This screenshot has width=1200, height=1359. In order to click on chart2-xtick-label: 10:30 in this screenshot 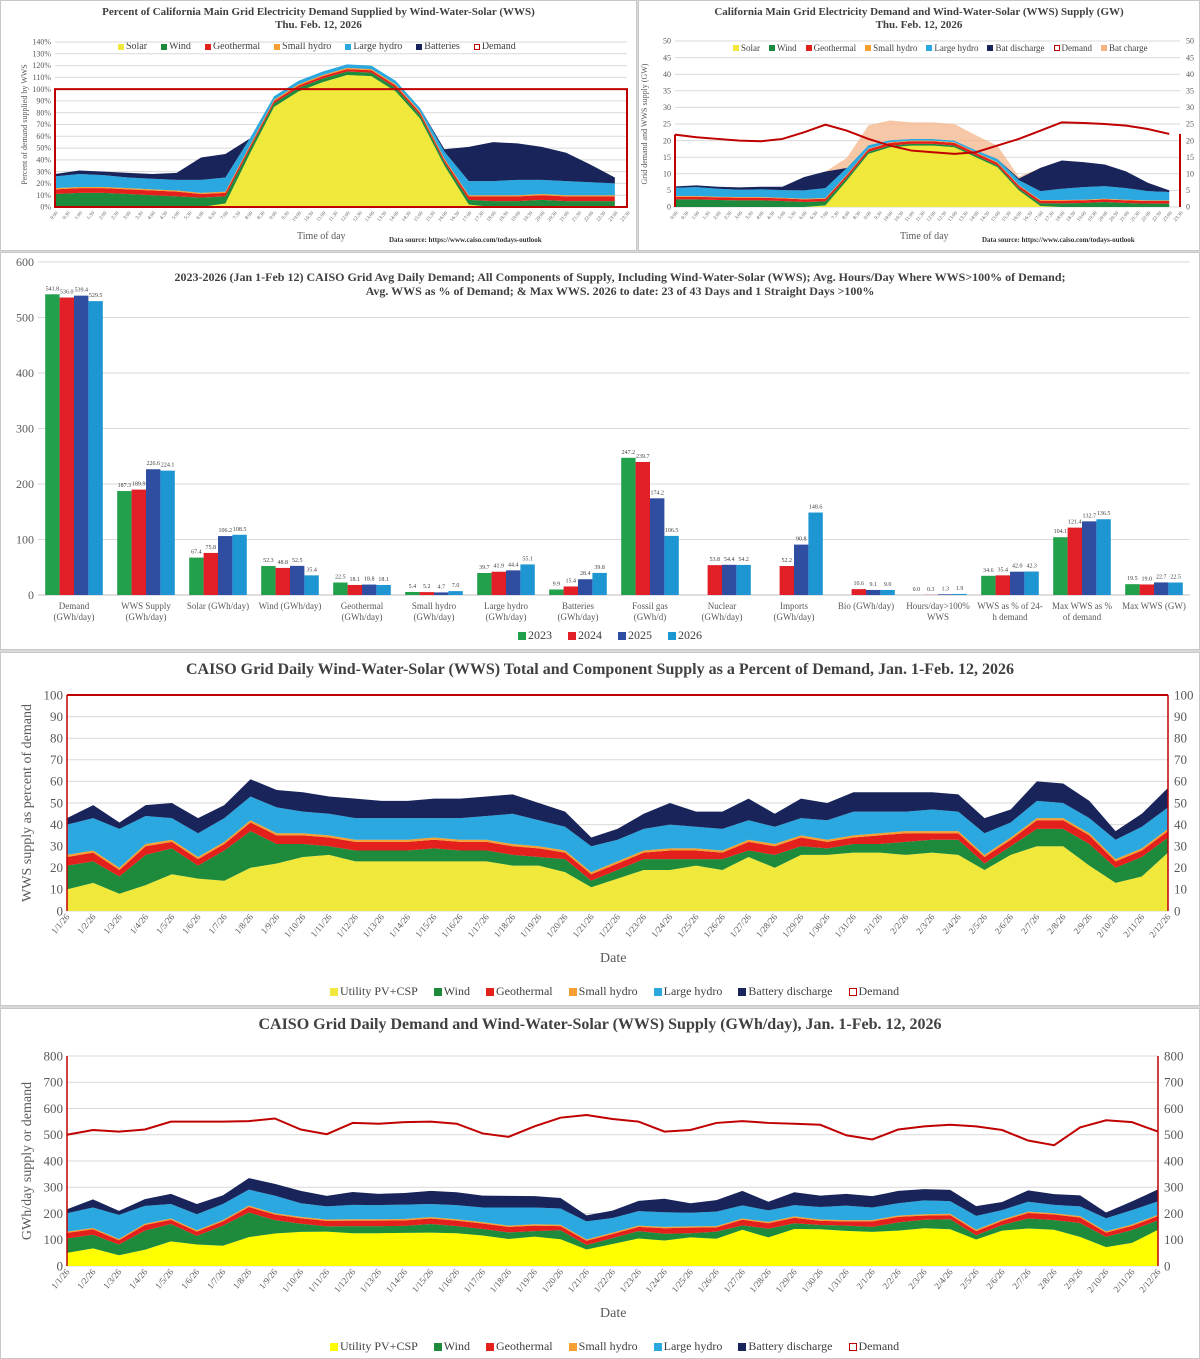, I will do `click(899, 217)`.